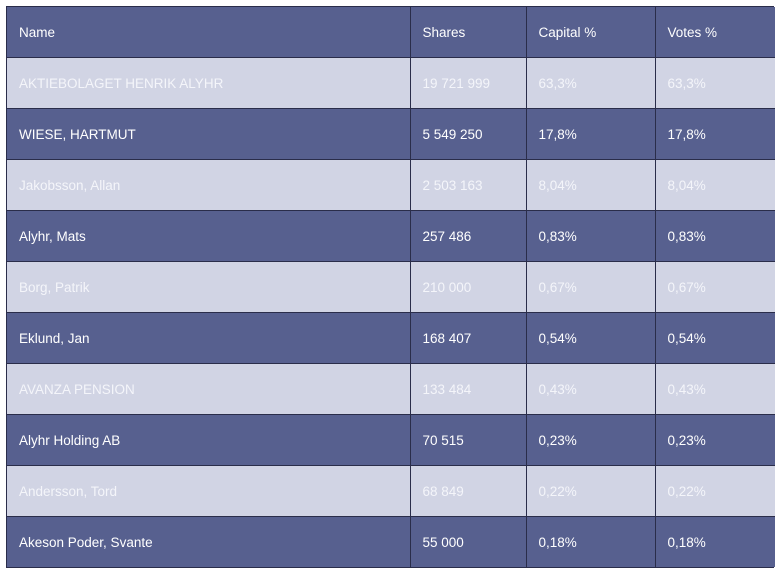 The height and width of the screenshot is (576, 784). What do you see at coordinates (467, 541) in the screenshot?
I see `cell-shares: 55 000` at bounding box center [467, 541].